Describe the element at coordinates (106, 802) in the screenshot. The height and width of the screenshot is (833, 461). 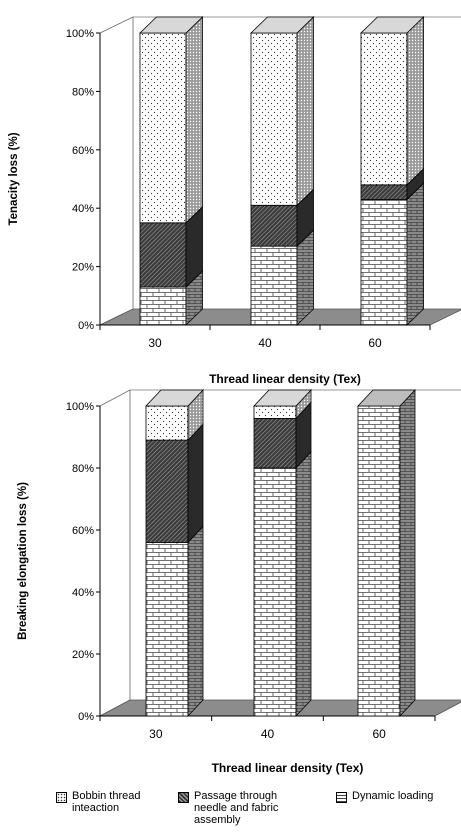
I see `legend-label: Bobbin thread inteaction` at that location.